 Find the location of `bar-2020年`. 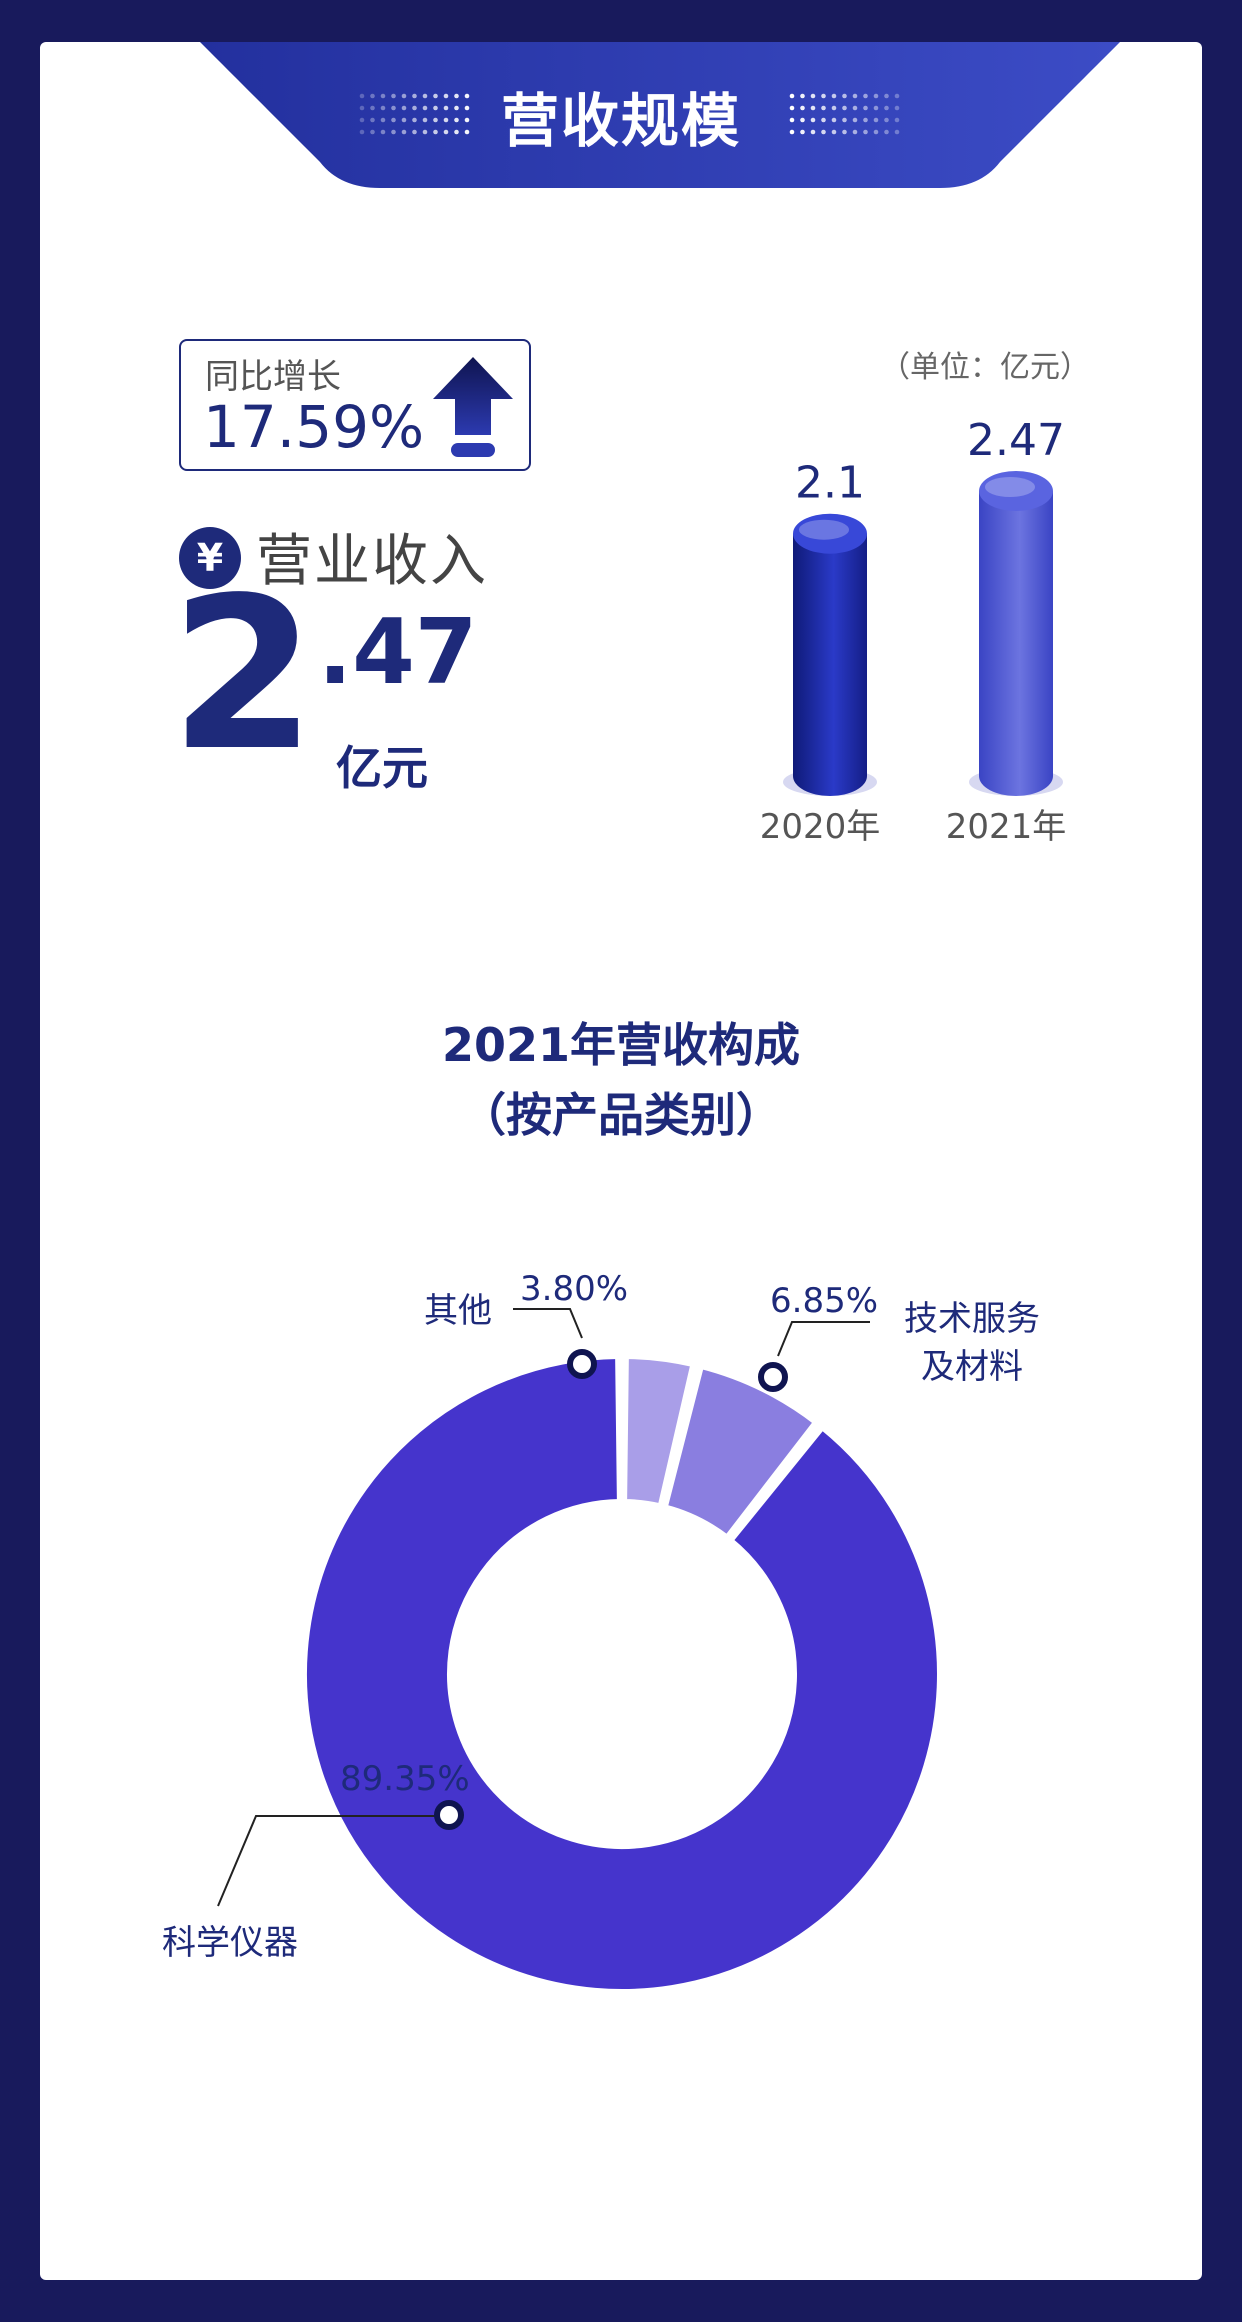

bar-2020年 is located at coordinates (830, 664).